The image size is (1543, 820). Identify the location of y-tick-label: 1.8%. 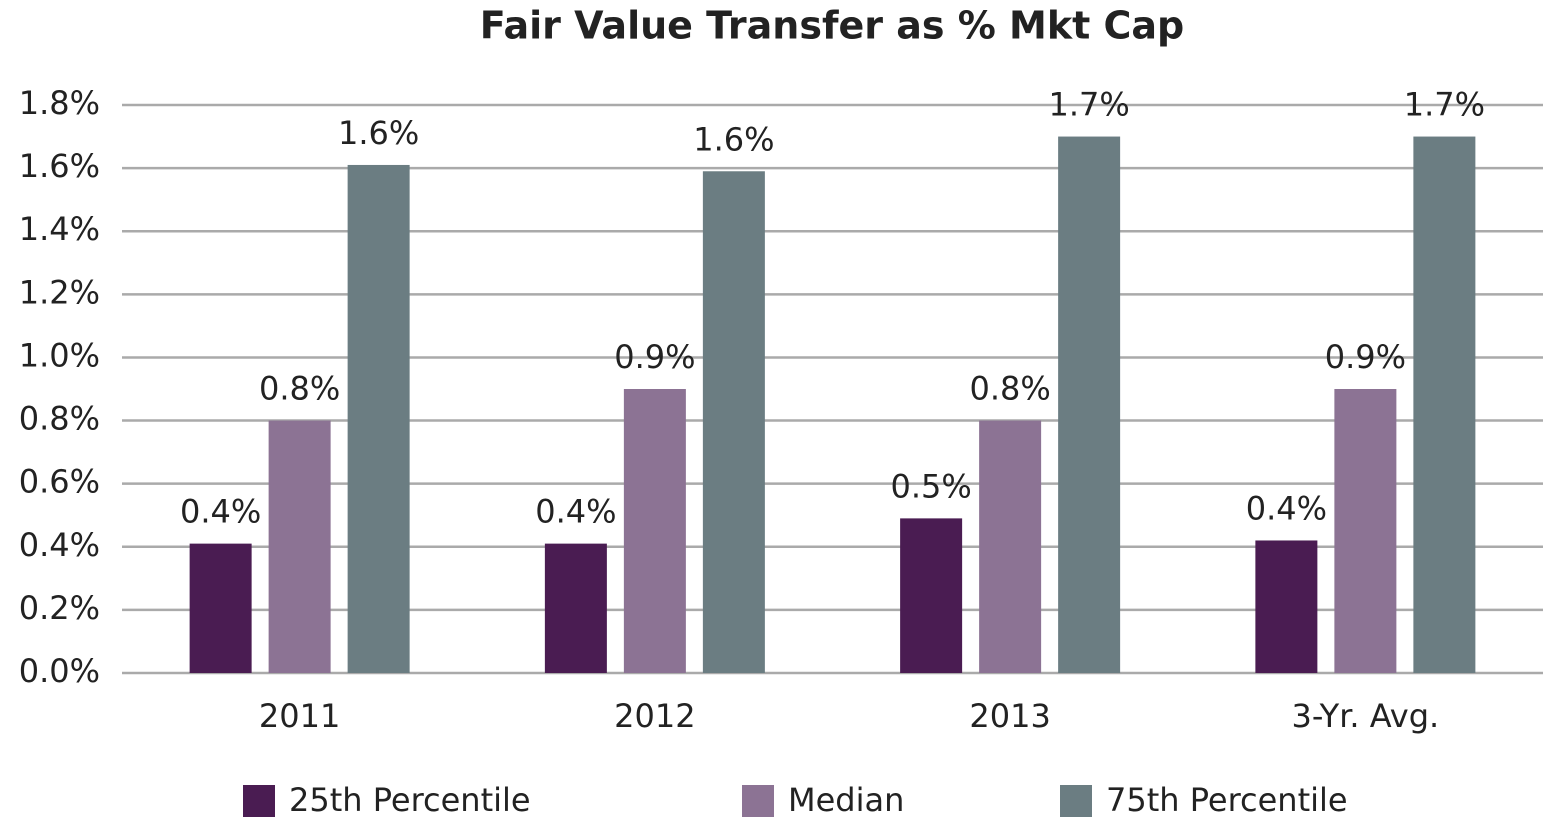
(59, 103).